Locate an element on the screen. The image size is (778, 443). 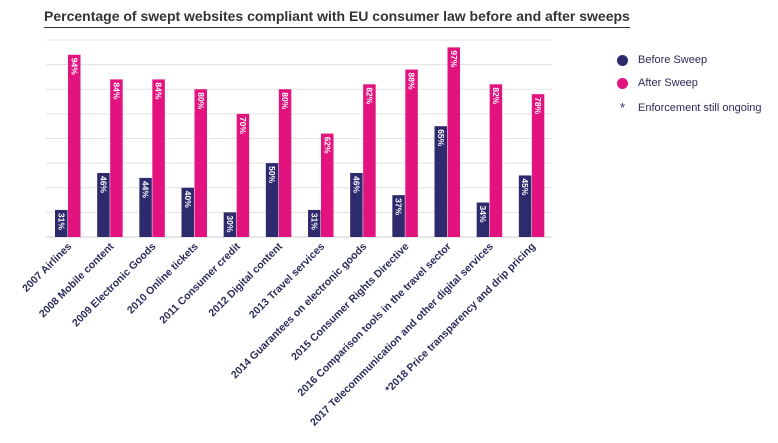
data-label-after-1: 84% is located at coordinates (116, 90).